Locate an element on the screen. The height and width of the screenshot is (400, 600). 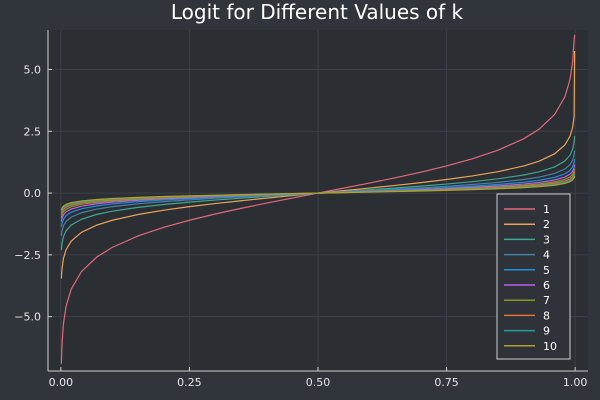
legend-label-k8: 8 is located at coordinates (546, 315).